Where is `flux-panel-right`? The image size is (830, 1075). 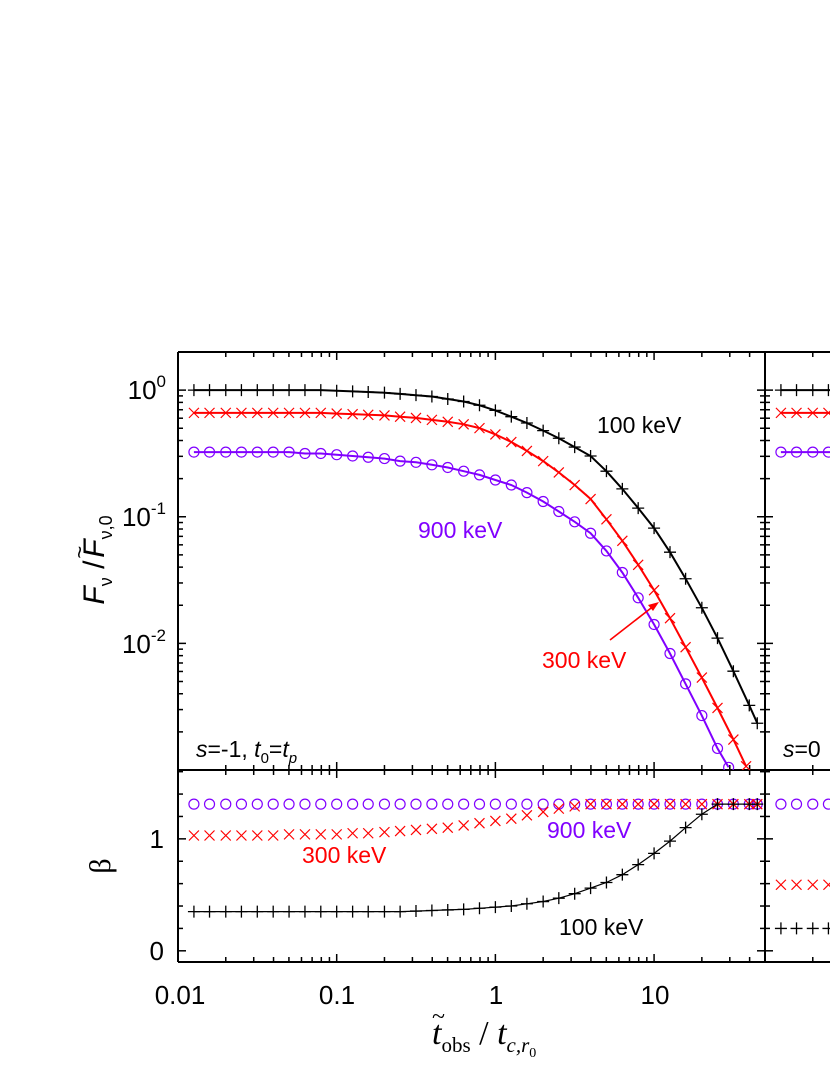 flux-panel-right is located at coordinates (802, 421).